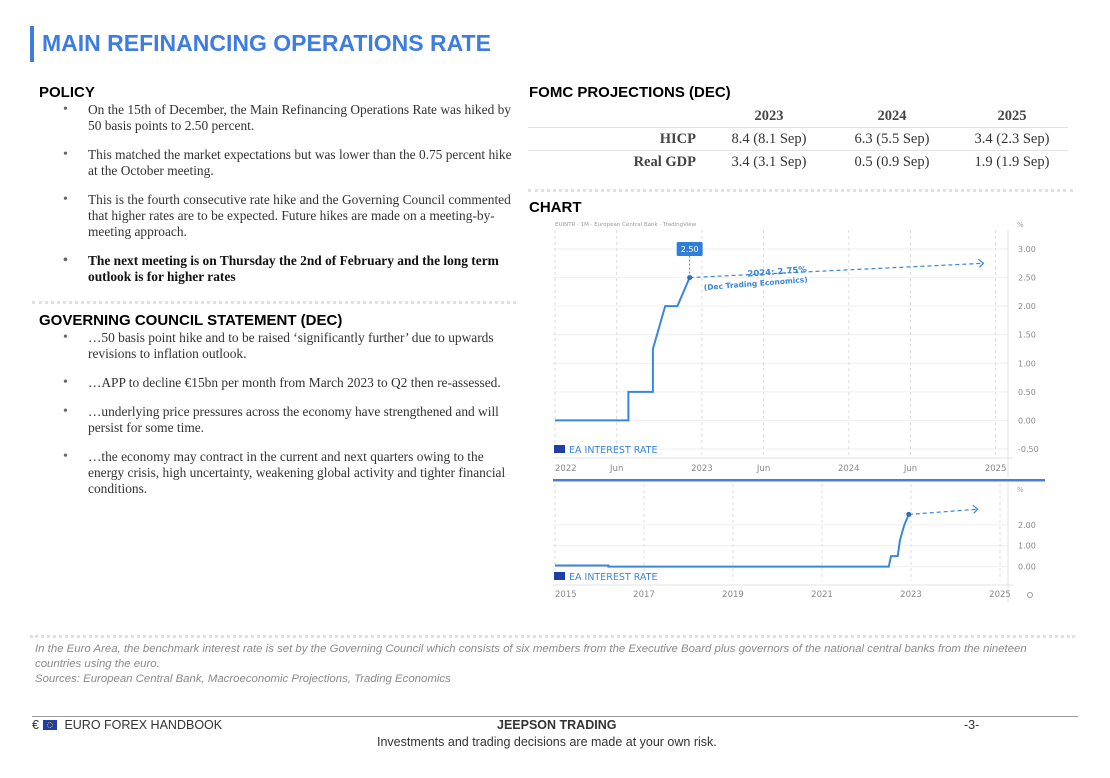 This screenshot has height=778, width=1110. What do you see at coordinates (732, 541) in the screenshot?
I see `rate-history-line` at bounding box center [732, 541].